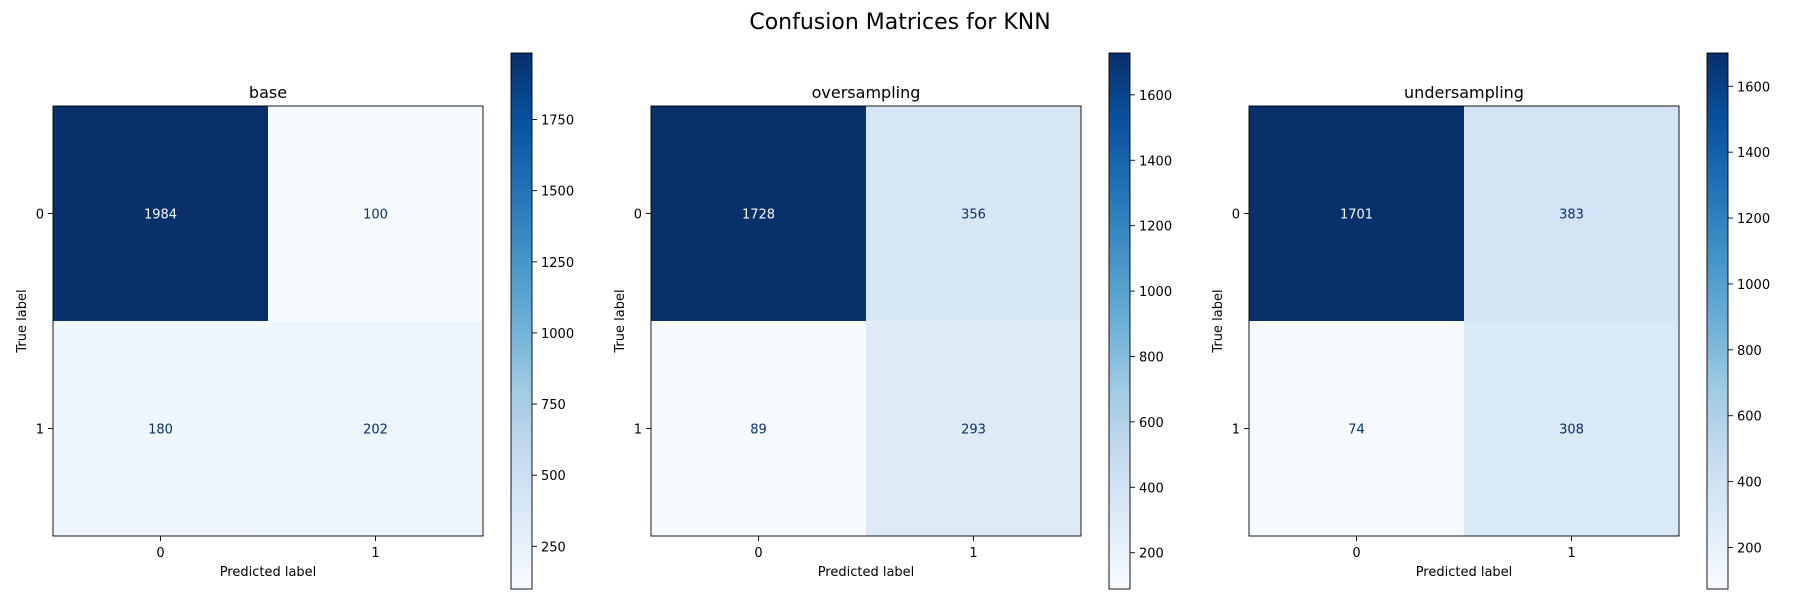 Image resolution: width=1800 pixels, height=600 pixels. What do you see at coordinates (557, 263) in the screenshot?
I see `colorbar-tick-label: 1250` at bounding box center [557, 263].